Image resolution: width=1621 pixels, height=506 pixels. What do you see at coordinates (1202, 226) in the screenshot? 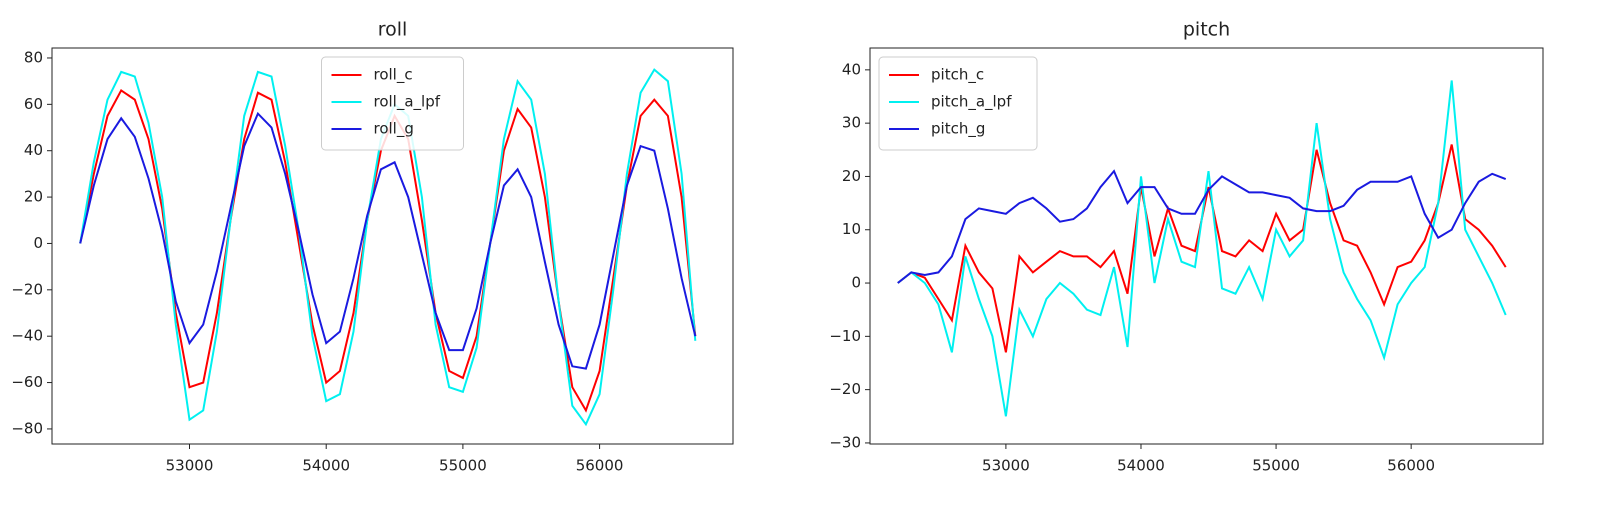
I see `series-line` at bounding box center [1202, 226].